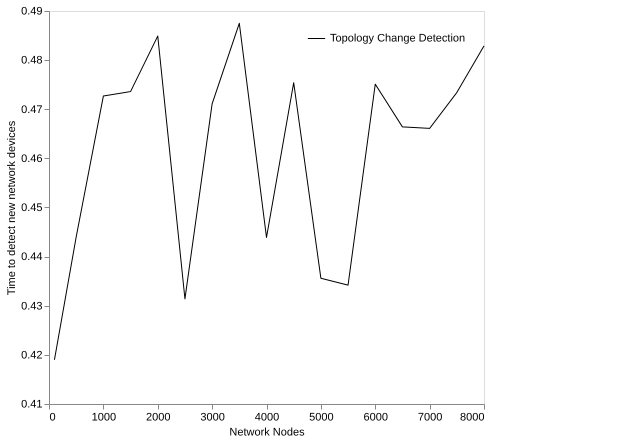 Image resolution: width=625 pixels, height=442 pixels. I want to click on x-tick-label: 6000, so click(376, 418).